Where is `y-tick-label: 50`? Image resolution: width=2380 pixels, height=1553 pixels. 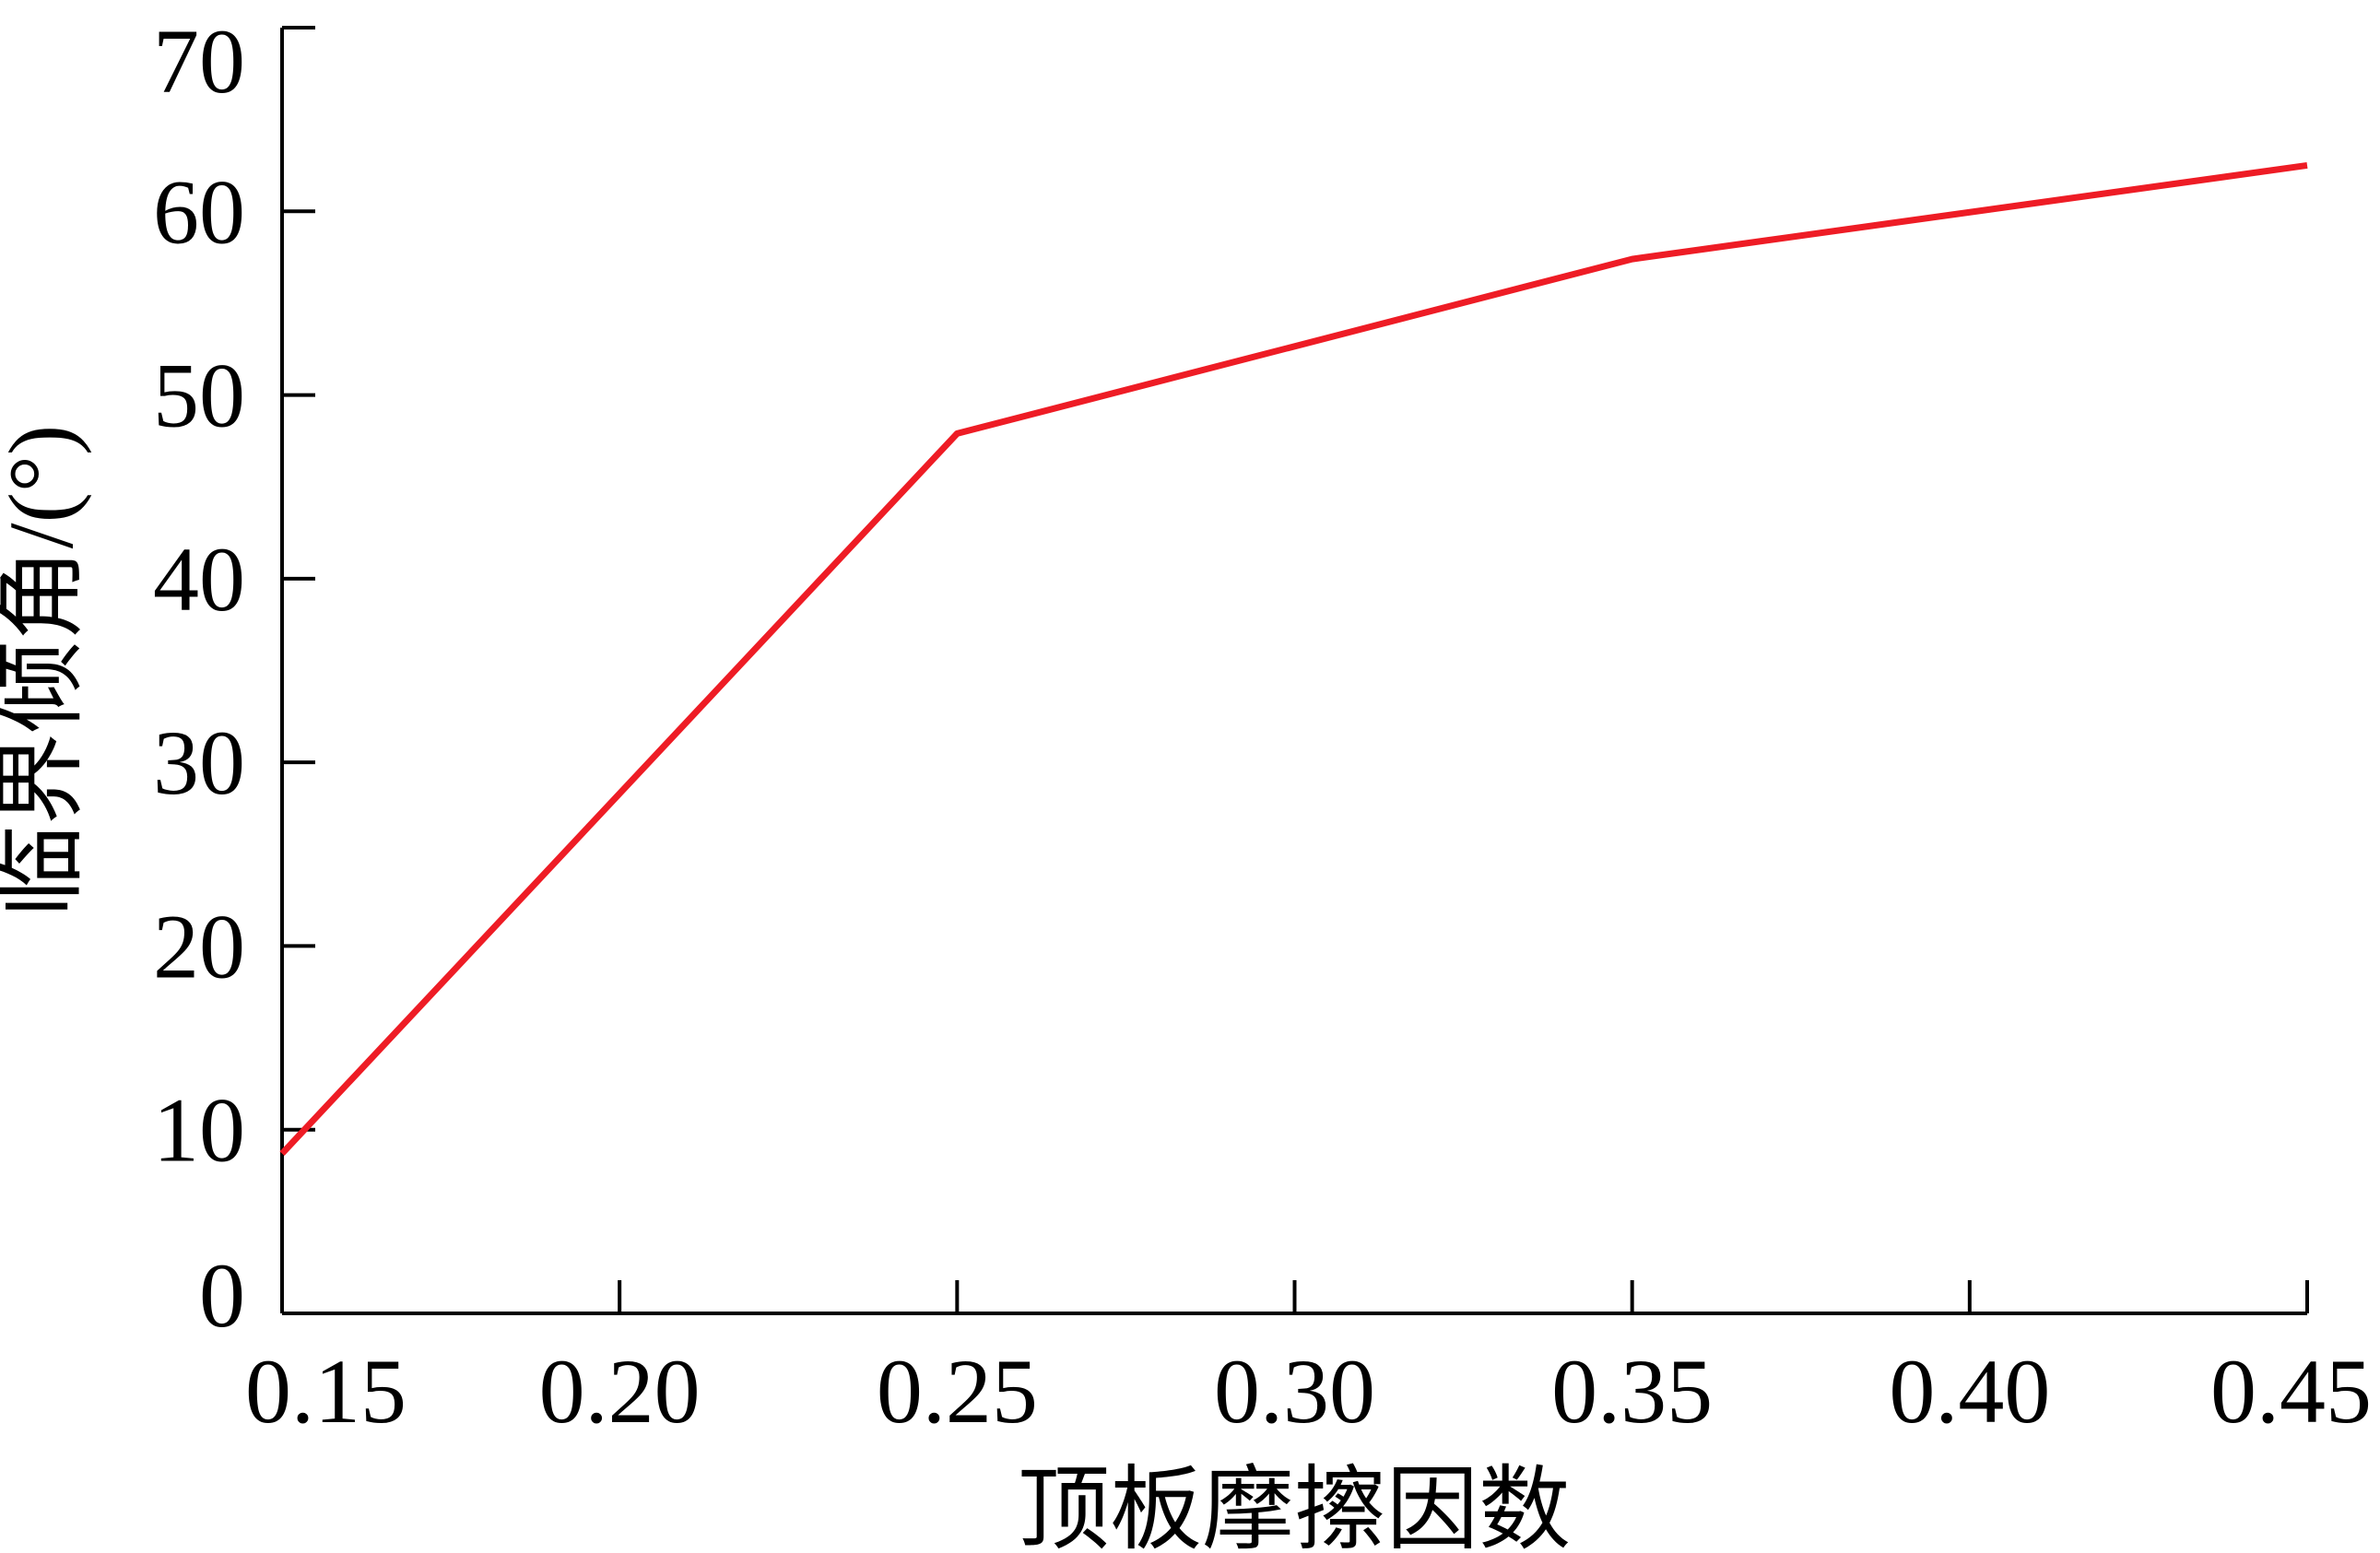
y-tick-label: 50 is located at coordinates (199, 396).